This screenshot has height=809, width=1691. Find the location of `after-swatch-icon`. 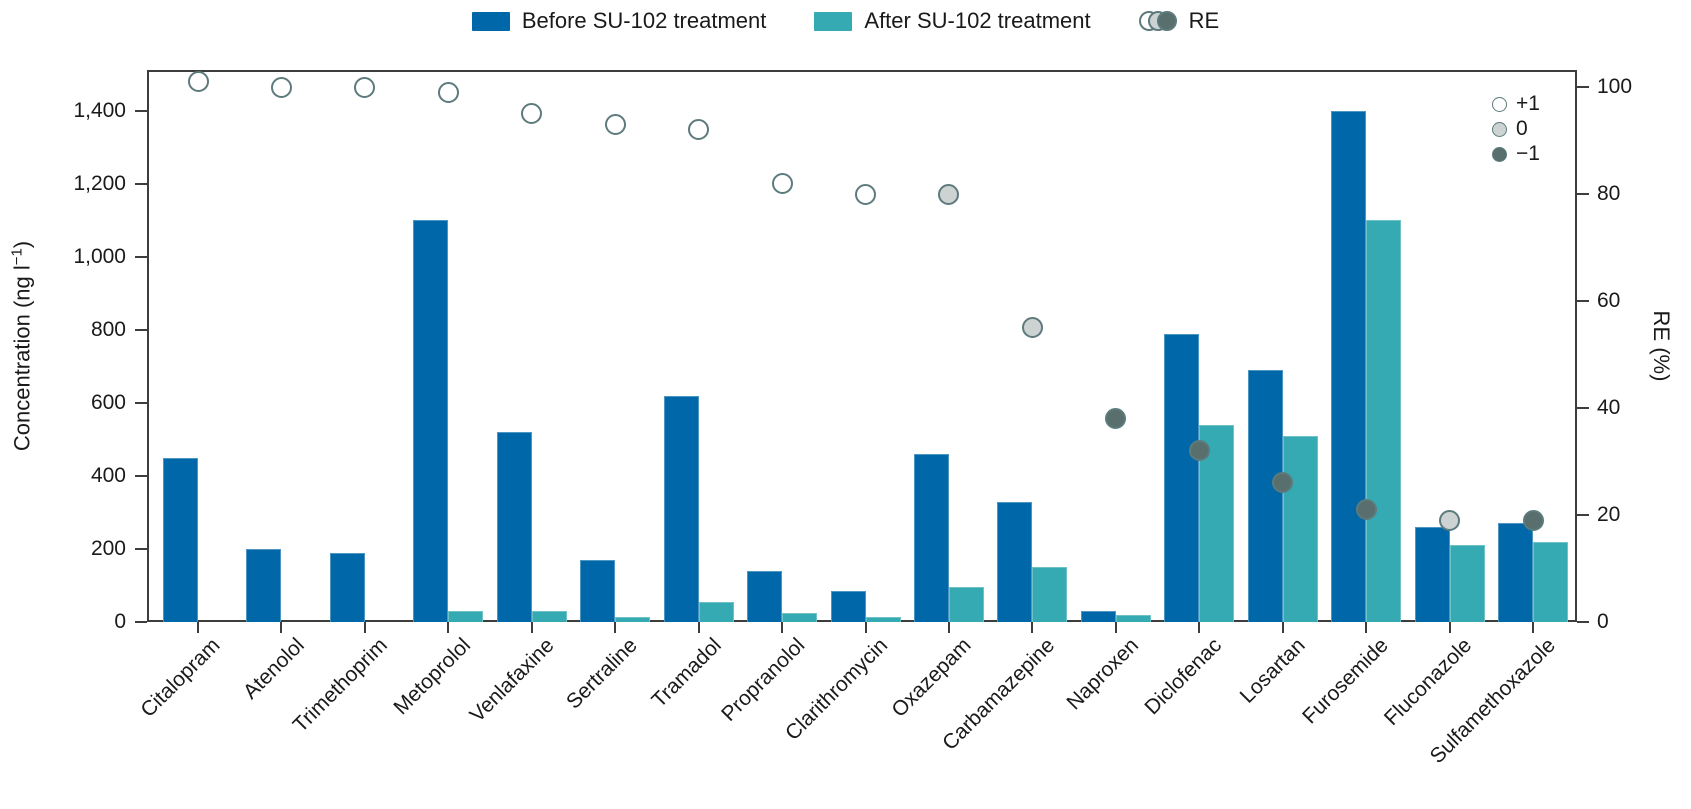

after-swatch-icon is located at coordinates (833, 21).